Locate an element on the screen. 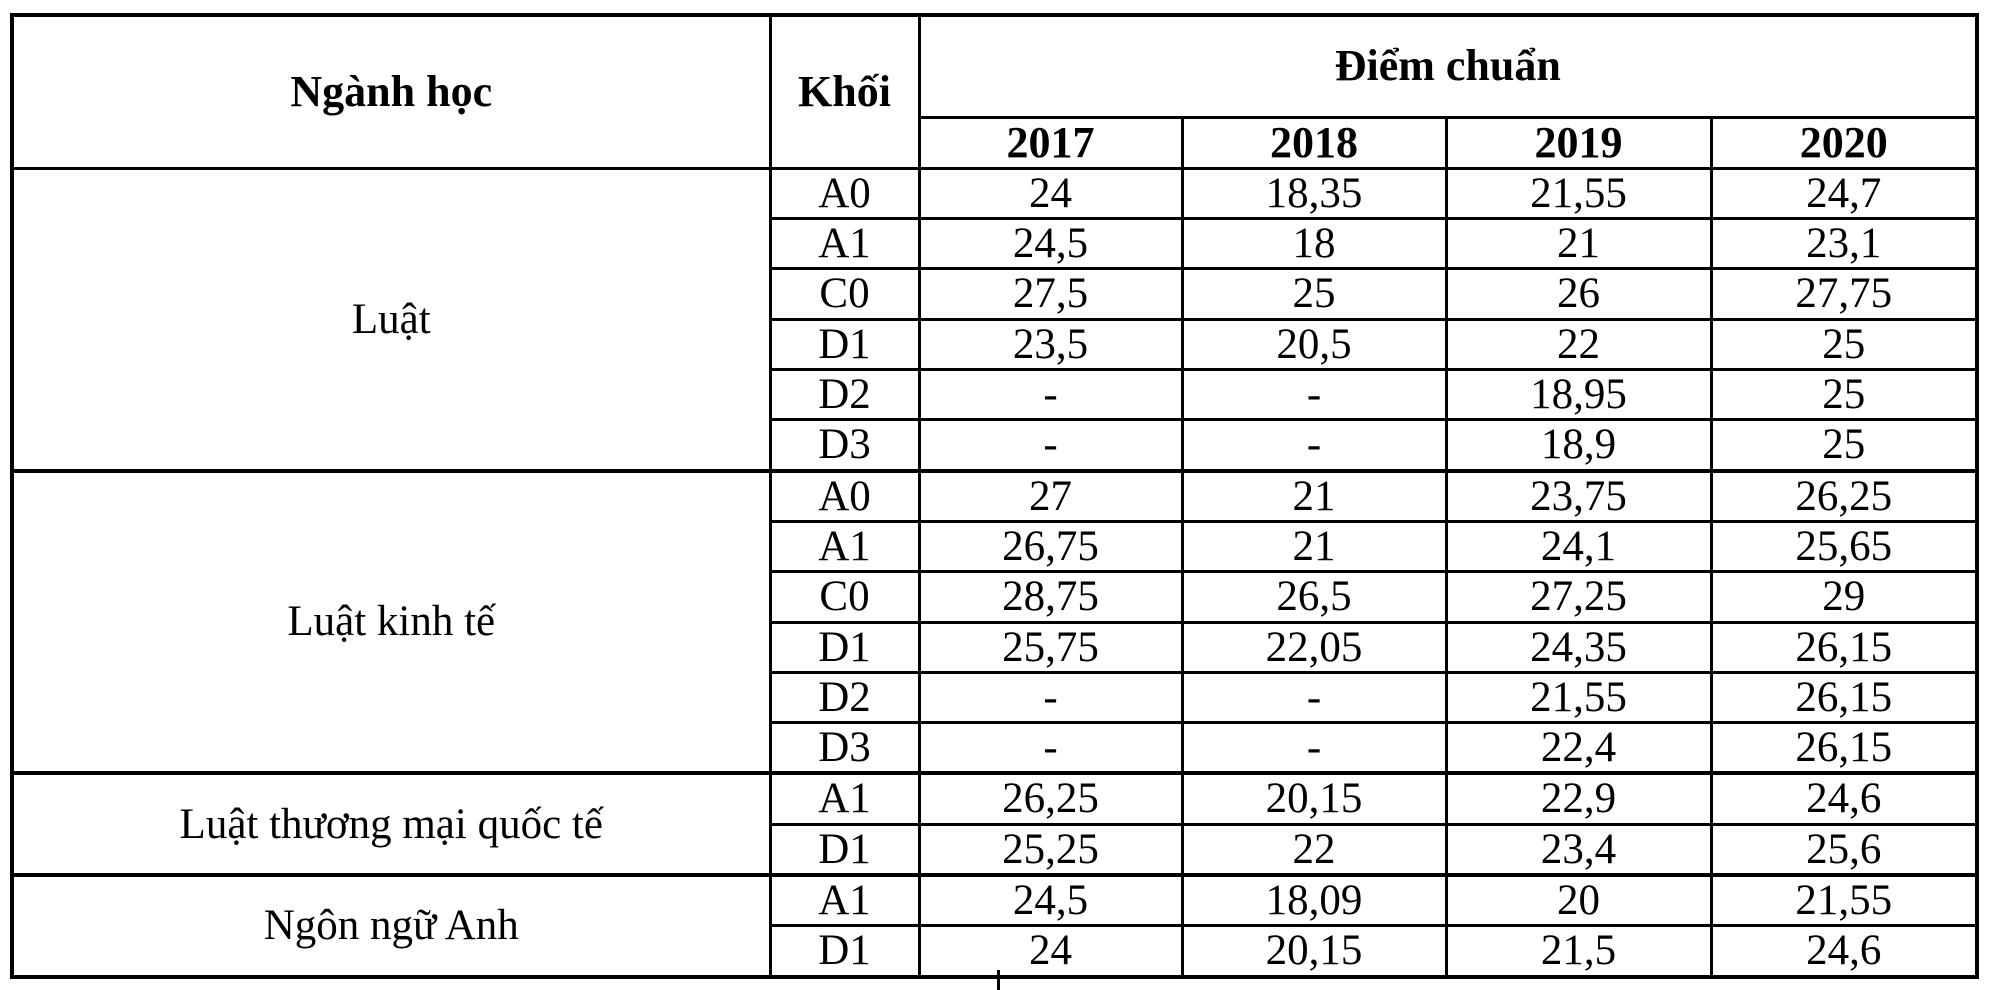 Image resolution: width=1989 pixels, height=990 pixels. score-cell-2019: 20 is located at coordinates (1578, 900).